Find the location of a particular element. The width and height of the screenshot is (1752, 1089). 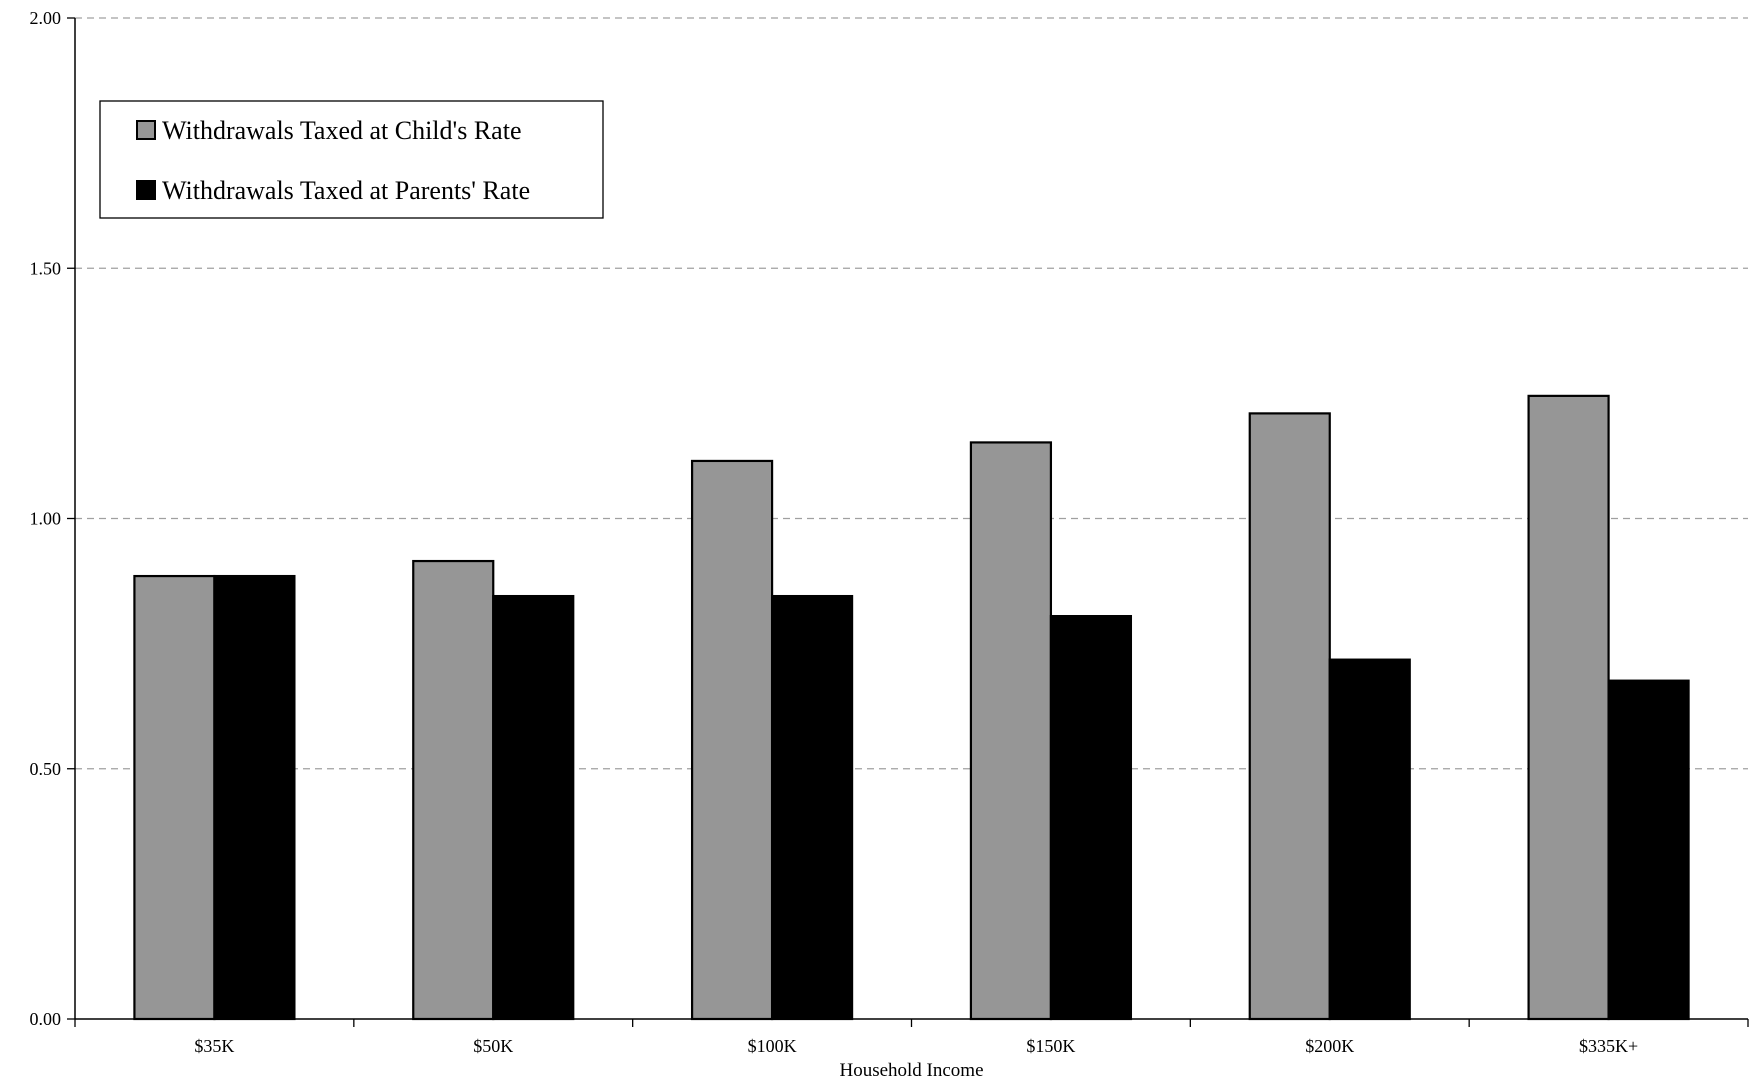

x-tick-label: $150K is located at coordinates (1050, 1046).